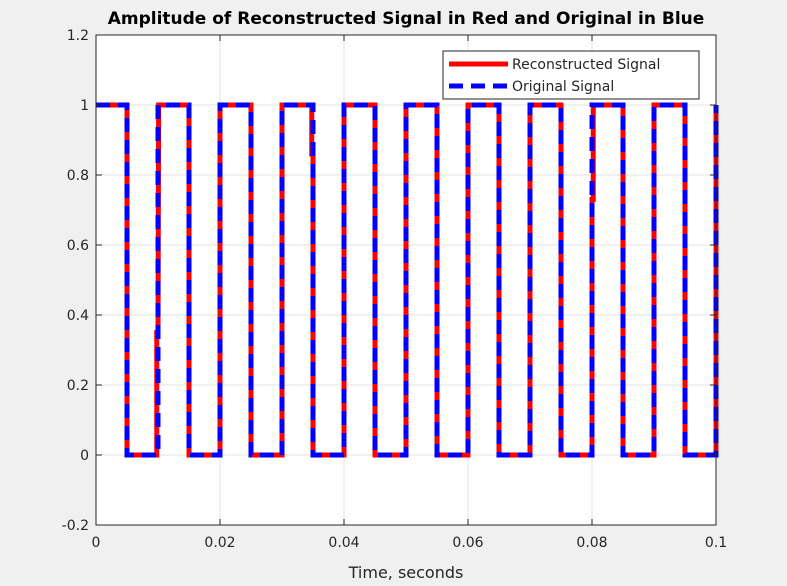  What do you see at coordinates (219, 543) in the screenshot?
I see `x-tick-label: 0.02` at bounding box center [219, 543].